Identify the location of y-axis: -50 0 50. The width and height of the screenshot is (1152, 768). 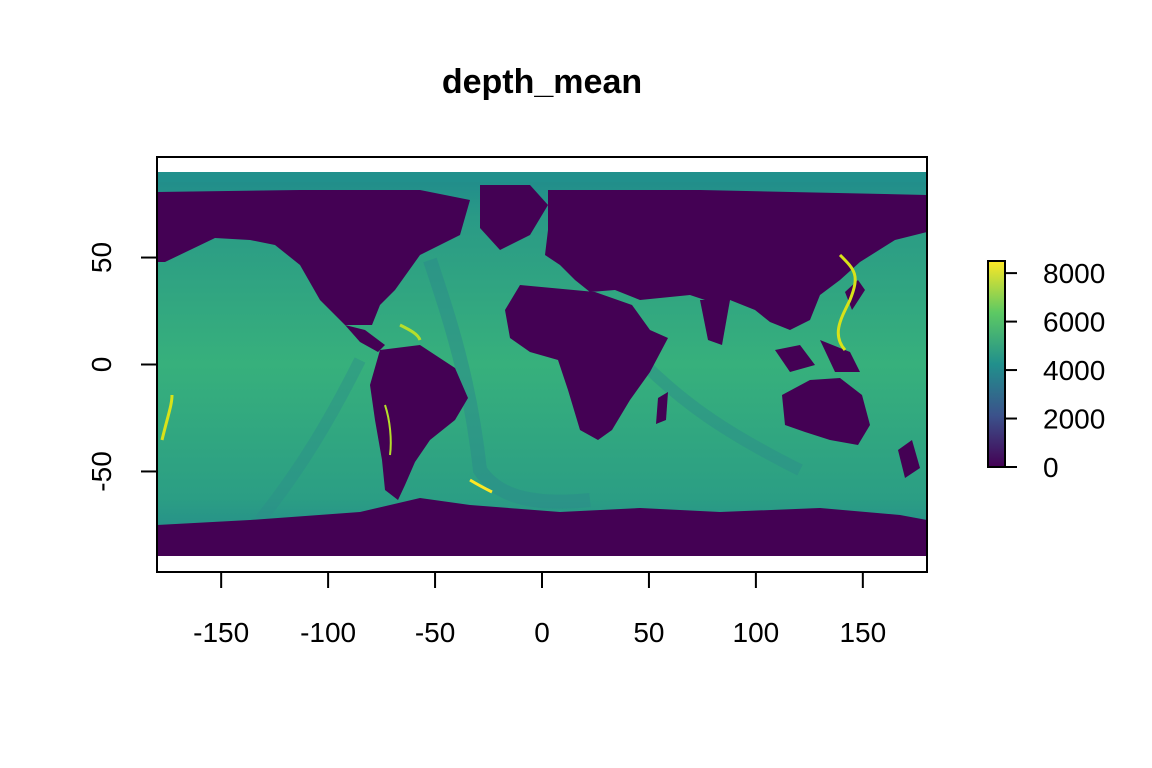
(121, 367).